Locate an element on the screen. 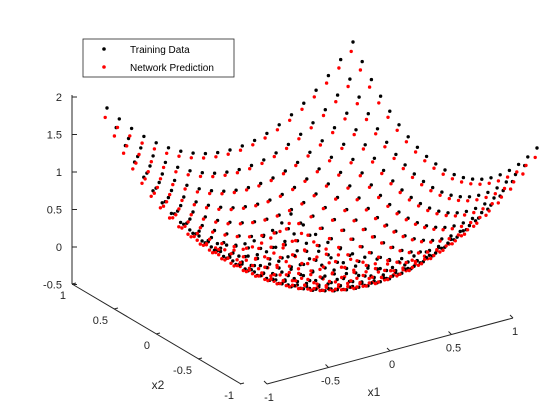 Image resolution: width=560 pixels, height=420 pixels. y-tick-mark is located at coordinates (74, 283).